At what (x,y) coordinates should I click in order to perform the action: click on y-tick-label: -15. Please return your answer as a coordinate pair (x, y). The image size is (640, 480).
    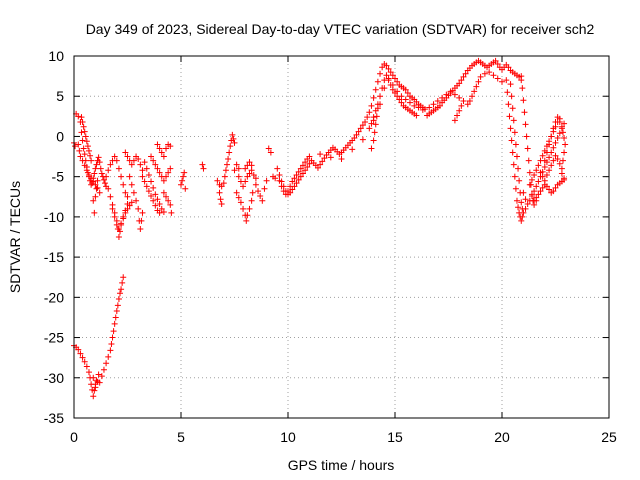
    Looking at the image, I should click on (54, 257).